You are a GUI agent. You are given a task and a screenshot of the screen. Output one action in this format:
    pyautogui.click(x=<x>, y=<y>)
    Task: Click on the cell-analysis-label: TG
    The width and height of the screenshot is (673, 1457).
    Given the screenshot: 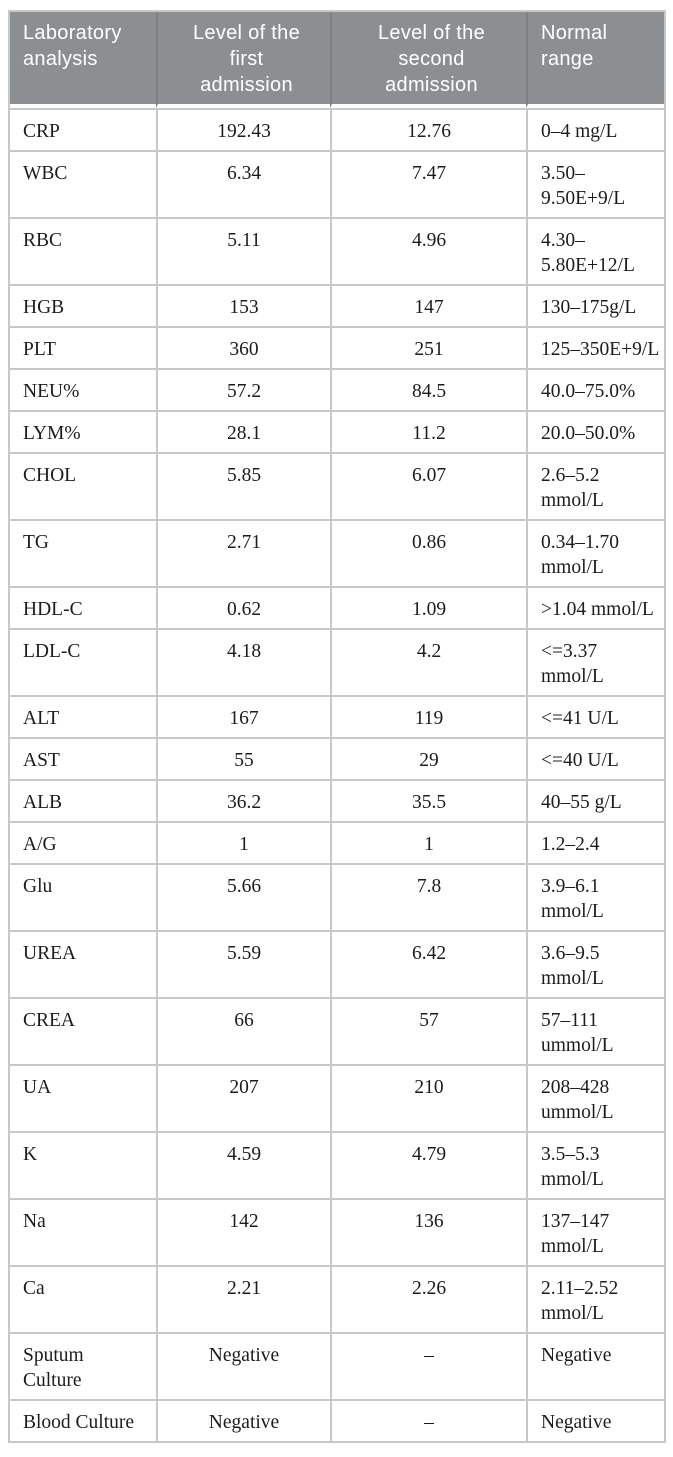 What is the action you would take?
    pyautogui.click(x=83, y=554)
    